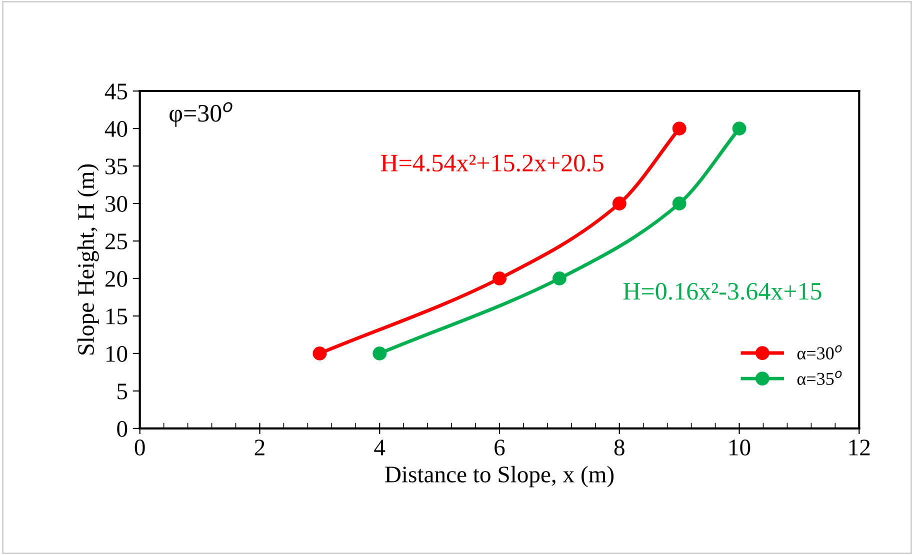  What do you see at coordinates (116, 278) in the screenshot?
I see `y-tick-label: 20` at bounding box center [116, 278].